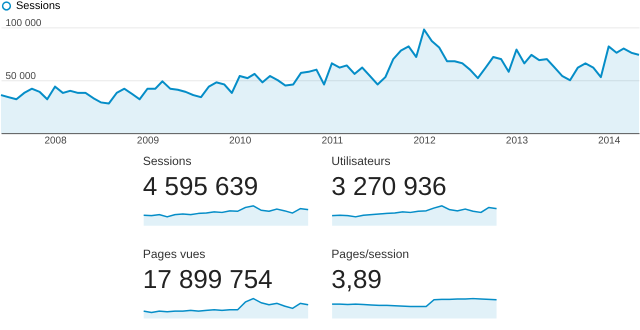 The image size is (640, 330). What do you see at coordinates (207, 280) in the screenshot?
I see `chart-subtitle: 17 899 754` at bounding box center [207, 280].